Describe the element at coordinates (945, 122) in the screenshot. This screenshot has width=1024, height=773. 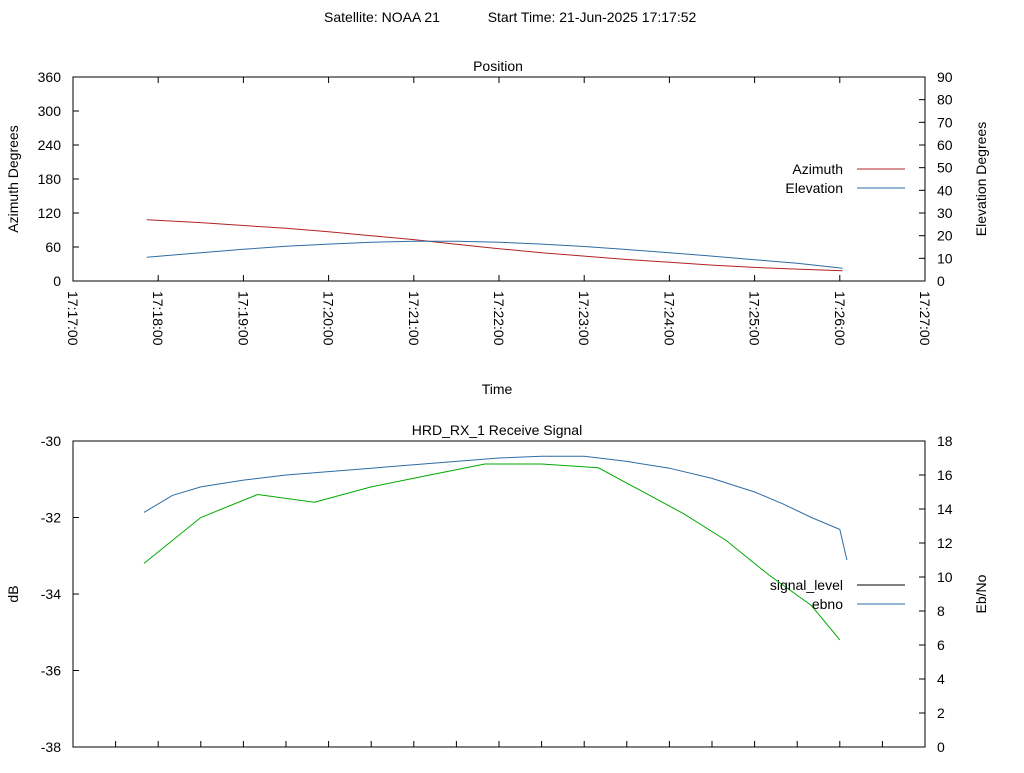
I see `elevation-tick-label: 70` at that location.